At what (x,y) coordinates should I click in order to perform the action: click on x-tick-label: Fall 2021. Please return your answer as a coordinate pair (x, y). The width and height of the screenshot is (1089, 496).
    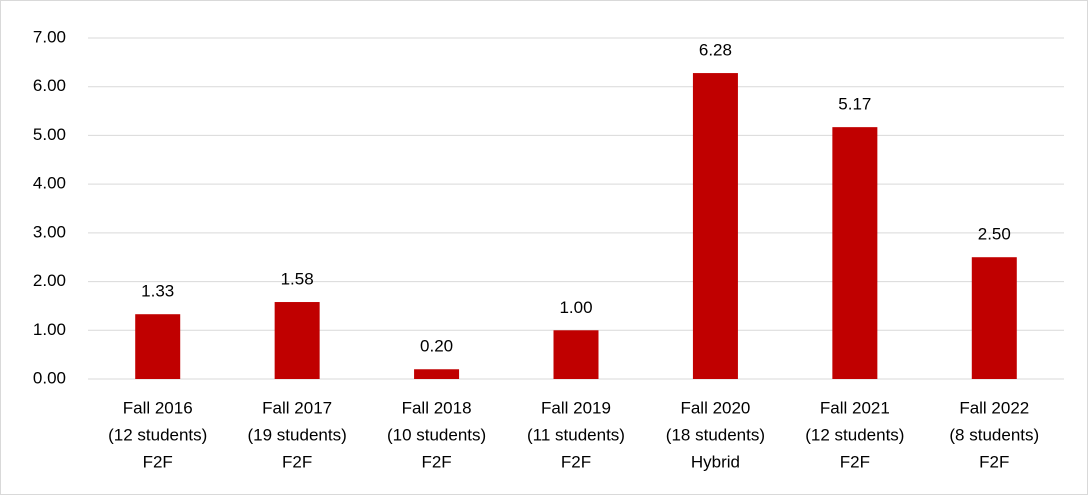
    Looking at the image, I should click on (855, 407).